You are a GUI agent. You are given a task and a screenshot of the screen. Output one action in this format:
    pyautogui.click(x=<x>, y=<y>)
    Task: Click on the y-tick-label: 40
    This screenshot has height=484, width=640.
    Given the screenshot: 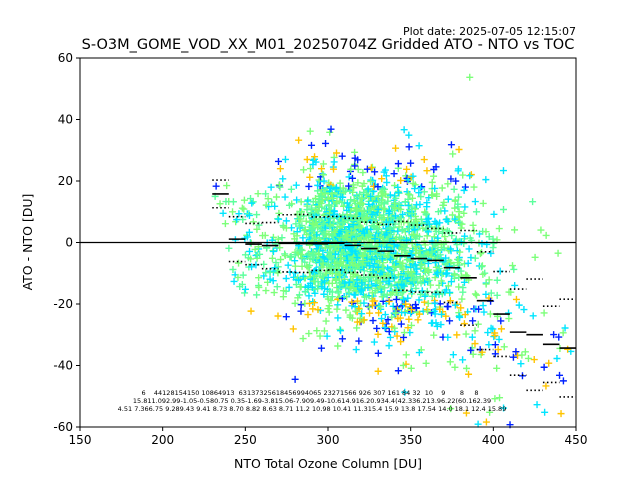 What is the action you would take?
    pyautogui.click(x=65, y=120)
    